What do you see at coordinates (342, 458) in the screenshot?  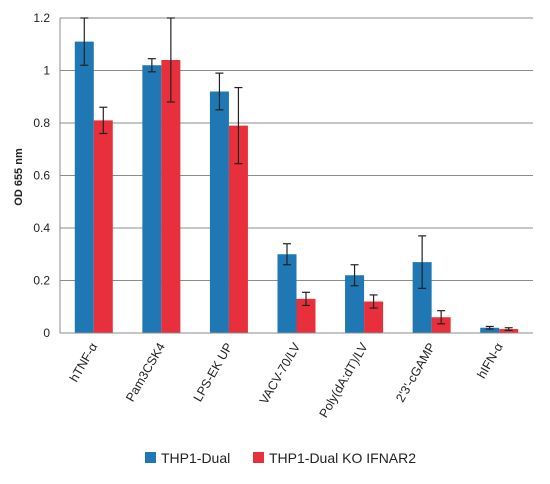 I see `legend-label: THP1-Dual KO IFNAR2` at bounding box center [342, 458].